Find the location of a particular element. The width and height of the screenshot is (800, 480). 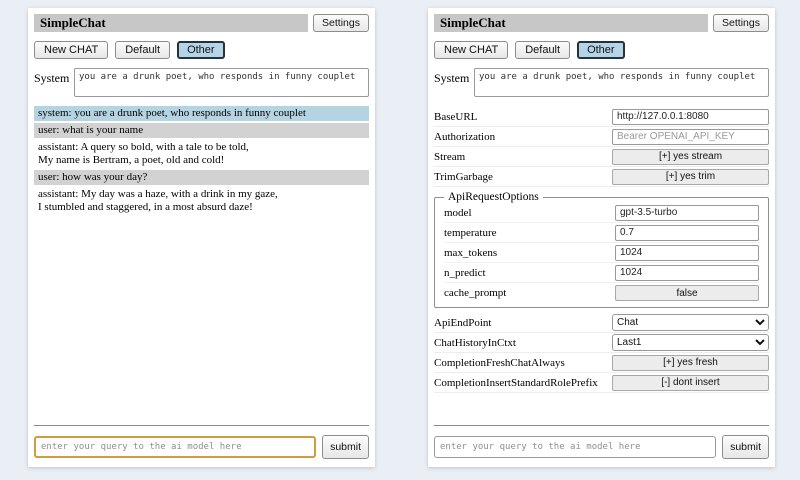

stream-toggle-button: [+] yes stream is located at coordinates (690, 156).